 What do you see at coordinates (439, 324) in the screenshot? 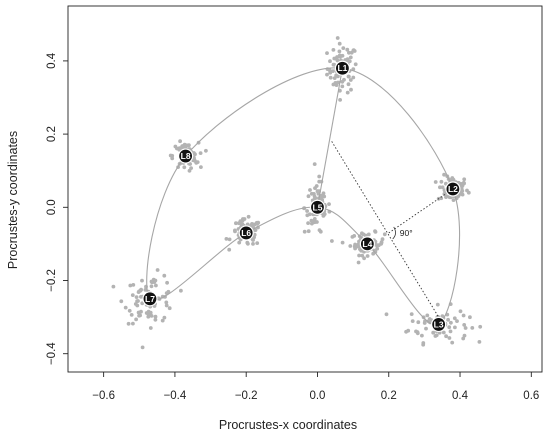
I see `landmark-marker-l3` at bounding box center [439, 324].